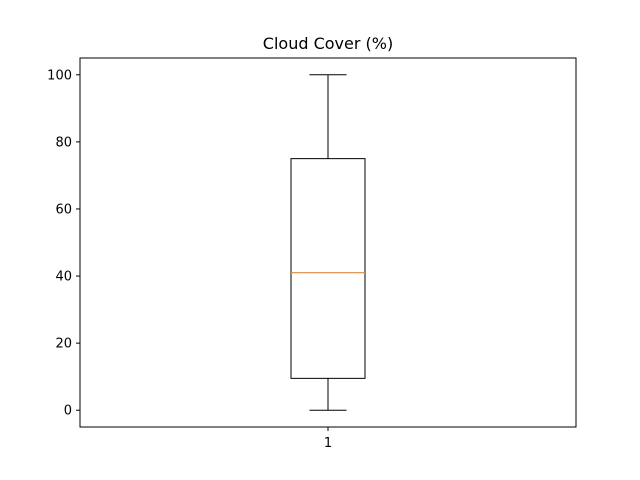 Image resolution: width=640 pixels, height=480 pixels. What do you see at coordinates (63, 277) in the screenshot?
I see `y-tick-label: 40` at bounding box center [63, 277].